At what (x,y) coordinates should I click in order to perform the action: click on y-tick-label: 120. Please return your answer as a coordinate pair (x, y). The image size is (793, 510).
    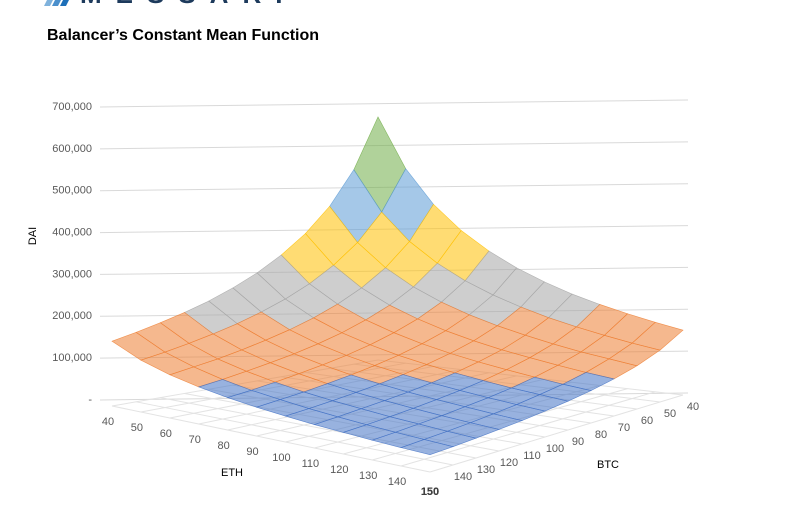
    Looking at the image, I should click on (509, 463).